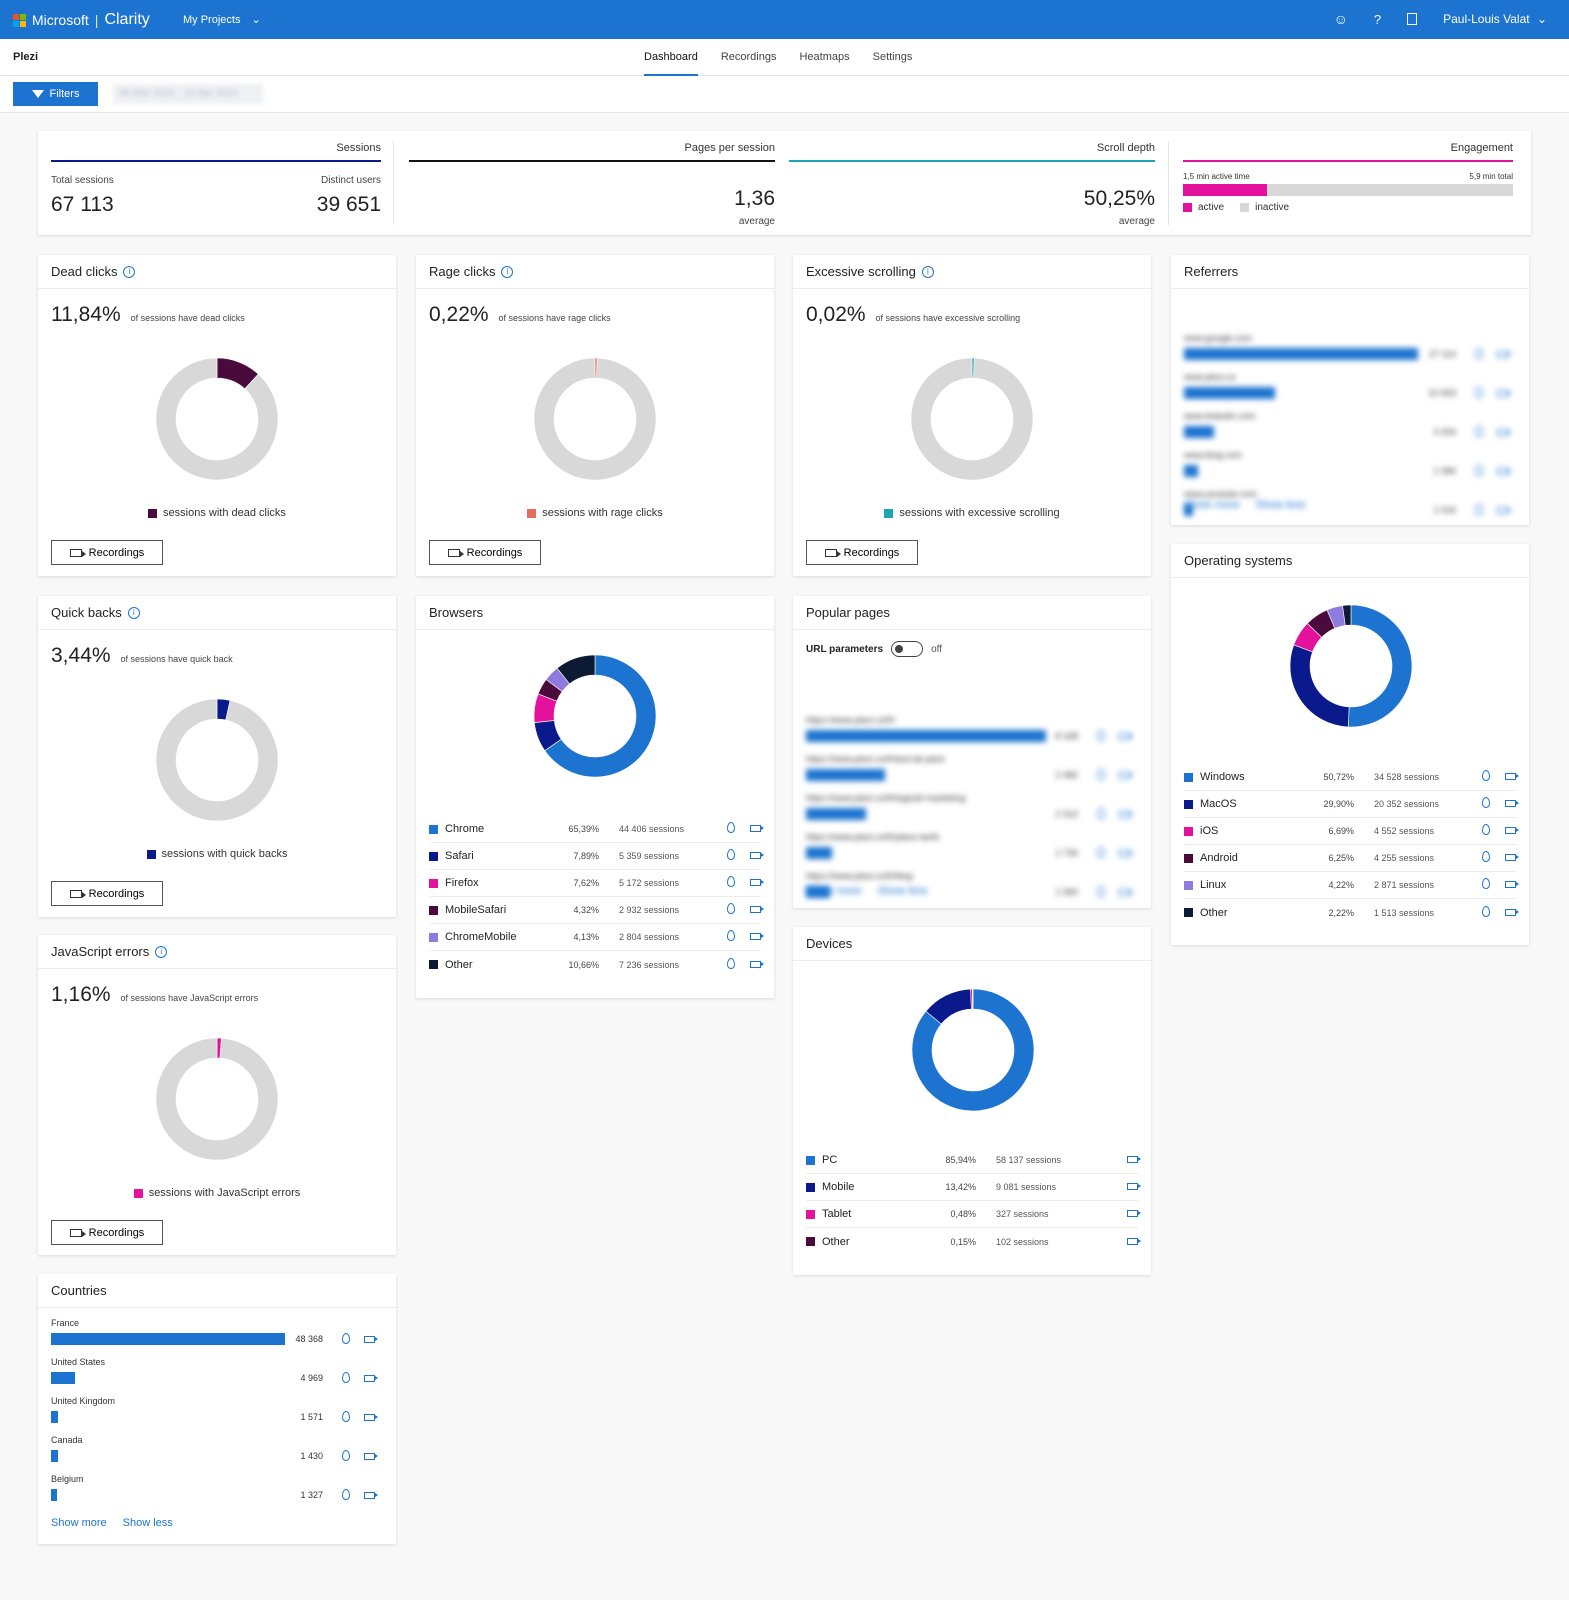 This screenshot has height=1600, width=1569. I want to click on country-row: France 48 368, so click(217, 1337).